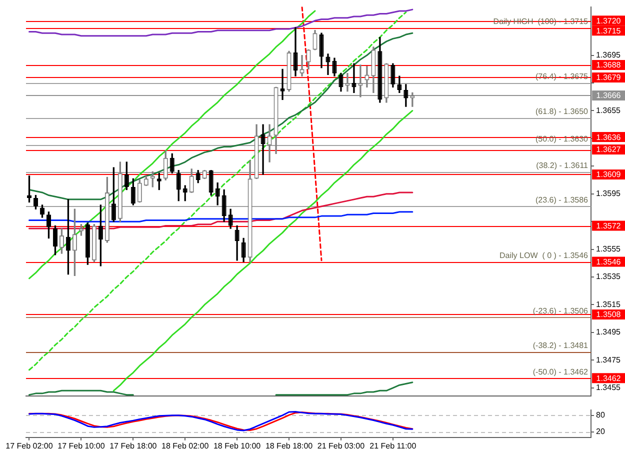 This screenshot has width=625, height=452. What do you see at coordinates (237, 445) in the screenshot?
I see `x-tick-label: 18 Feb 10:00` at bounding box center [237, 445].